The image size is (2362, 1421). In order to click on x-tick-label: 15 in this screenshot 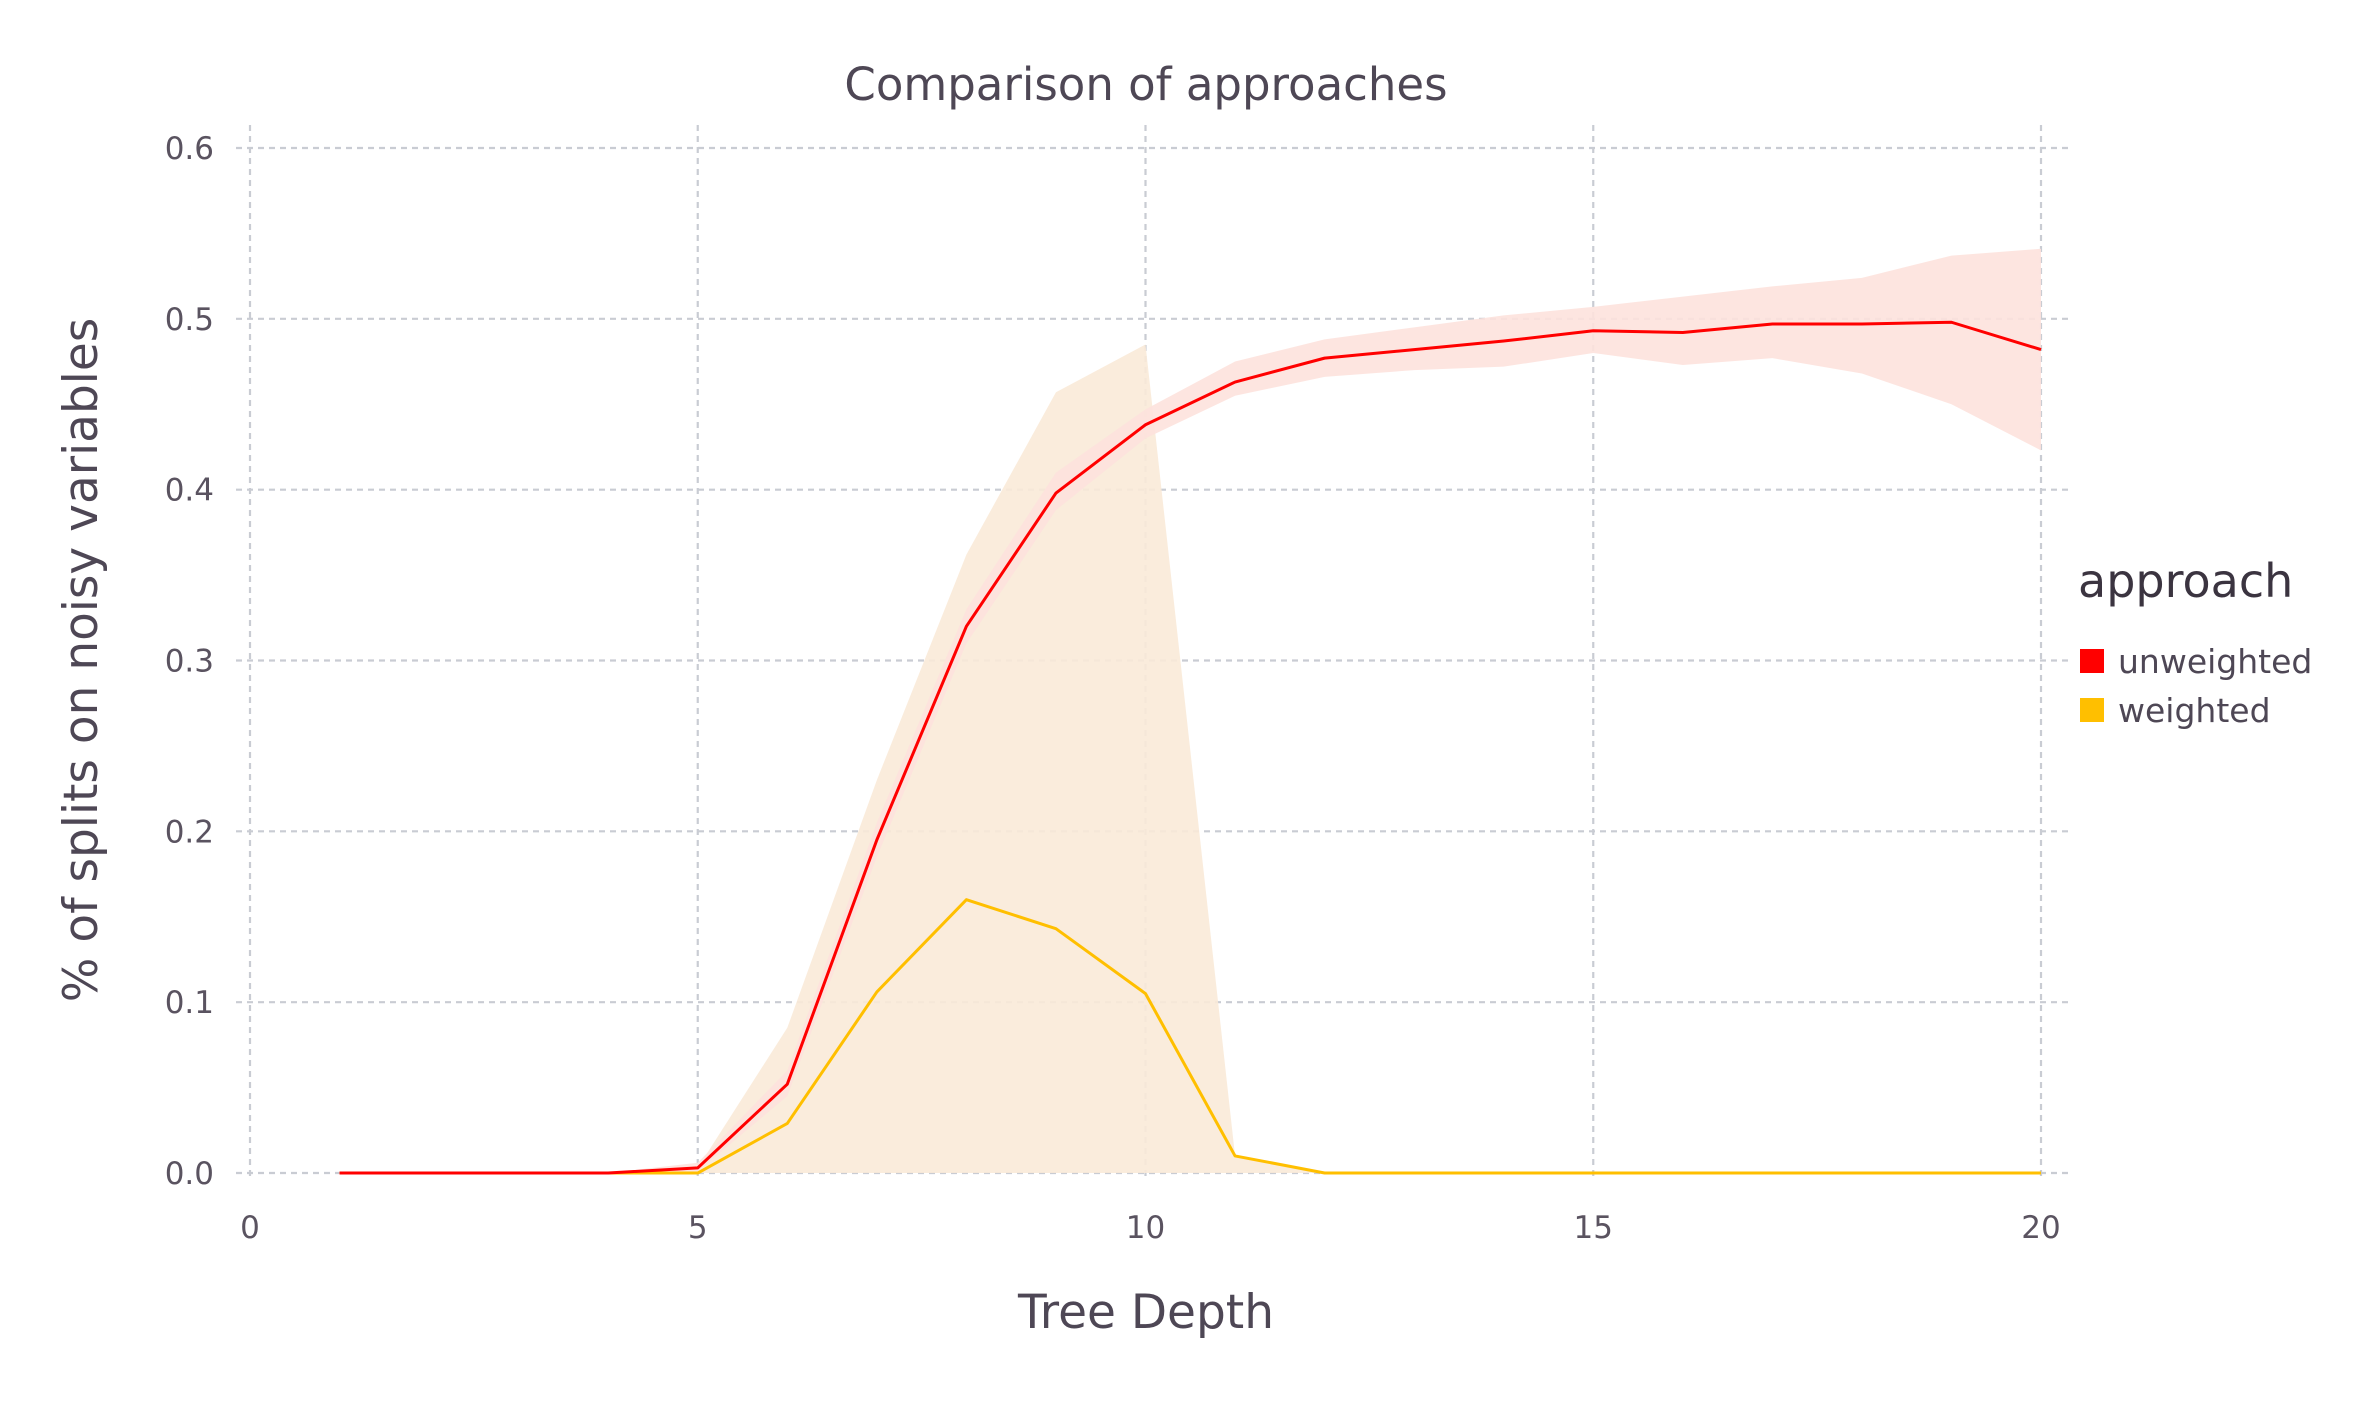, I will do `click(1593, 1228)`.